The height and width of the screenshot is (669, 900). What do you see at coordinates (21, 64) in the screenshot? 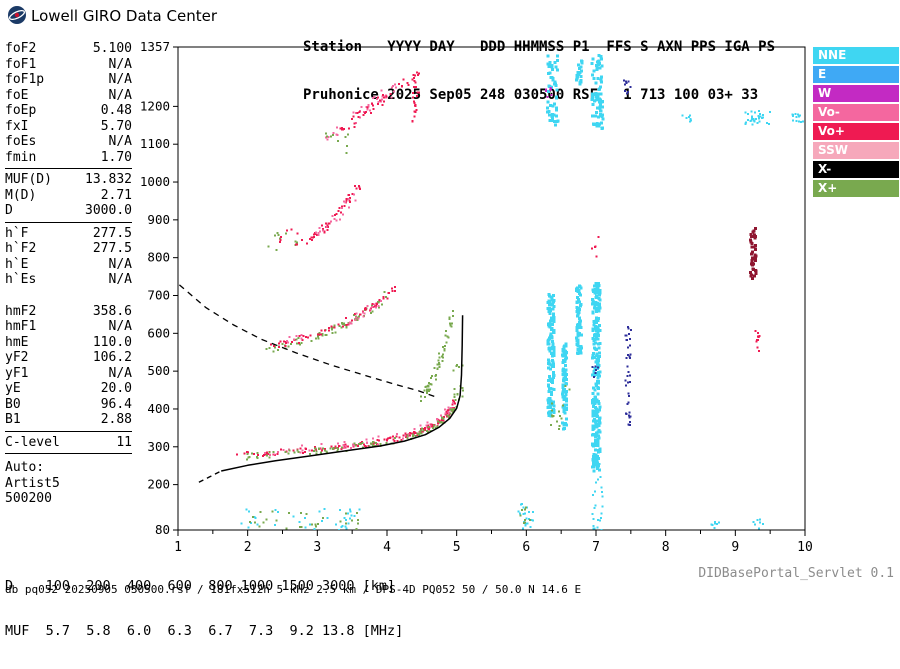
I see `param-label: foF1` at bounding box center [21, 64].